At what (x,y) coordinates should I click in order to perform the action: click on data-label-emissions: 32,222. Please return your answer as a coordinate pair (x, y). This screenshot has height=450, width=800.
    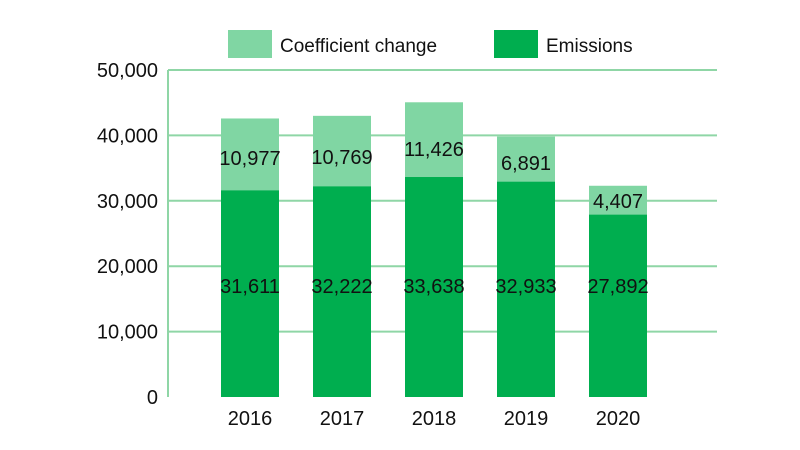
    Looking at the image, I should click on (341, 287).